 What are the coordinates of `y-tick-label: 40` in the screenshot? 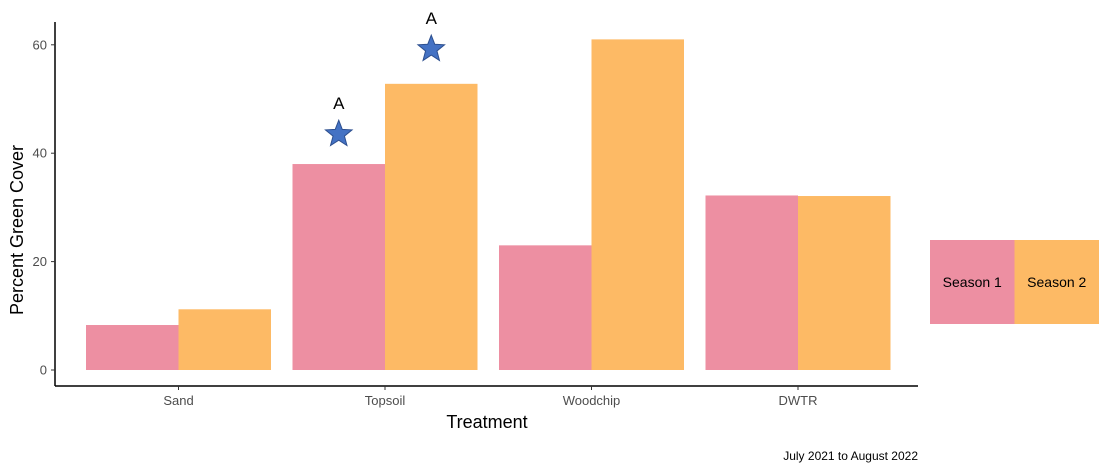 It's located at (40, 153).